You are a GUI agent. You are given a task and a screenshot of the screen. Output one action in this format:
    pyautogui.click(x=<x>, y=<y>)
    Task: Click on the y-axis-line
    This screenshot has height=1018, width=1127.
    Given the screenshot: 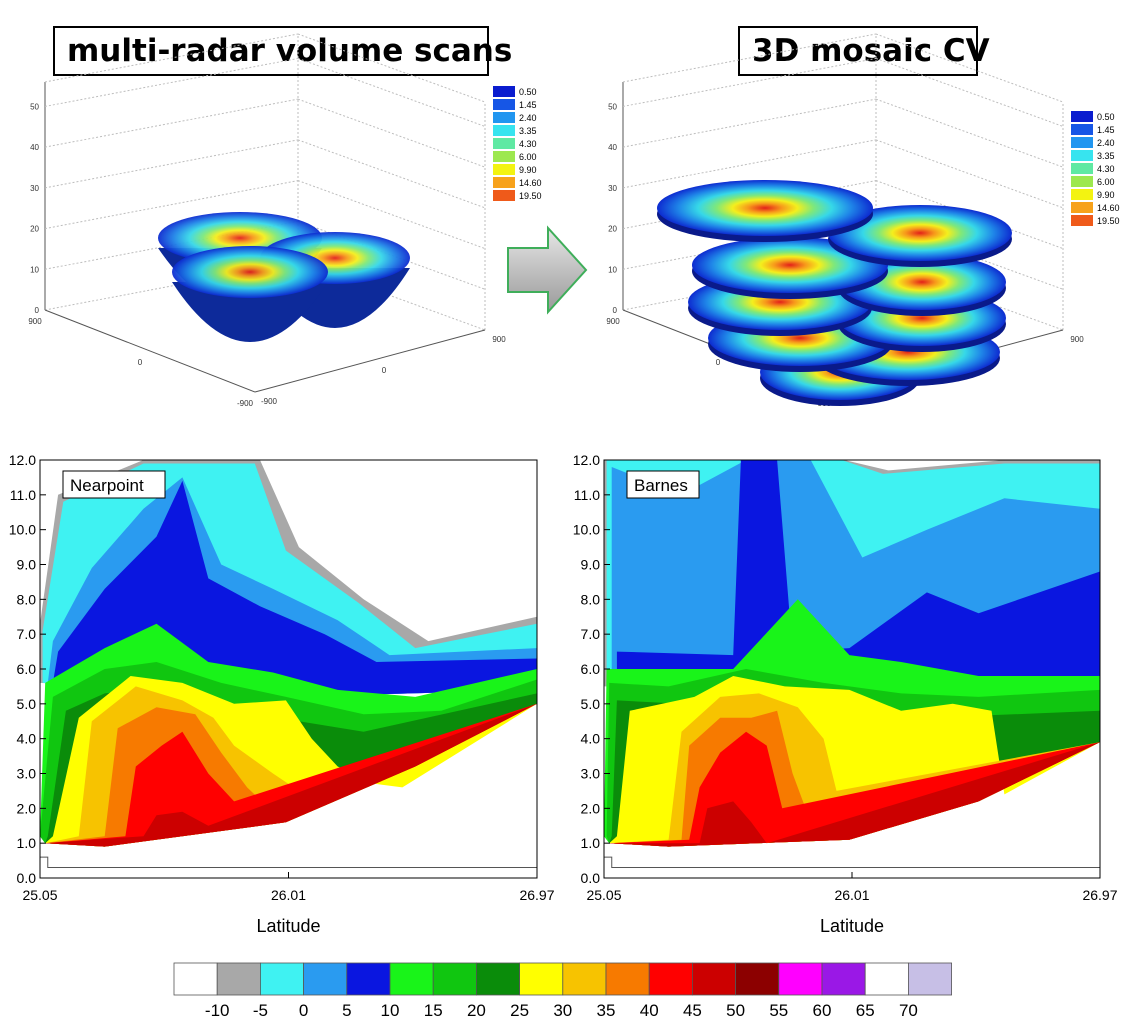 What is the action you would take?
    pyautogui.click(x=370, y=361)
    